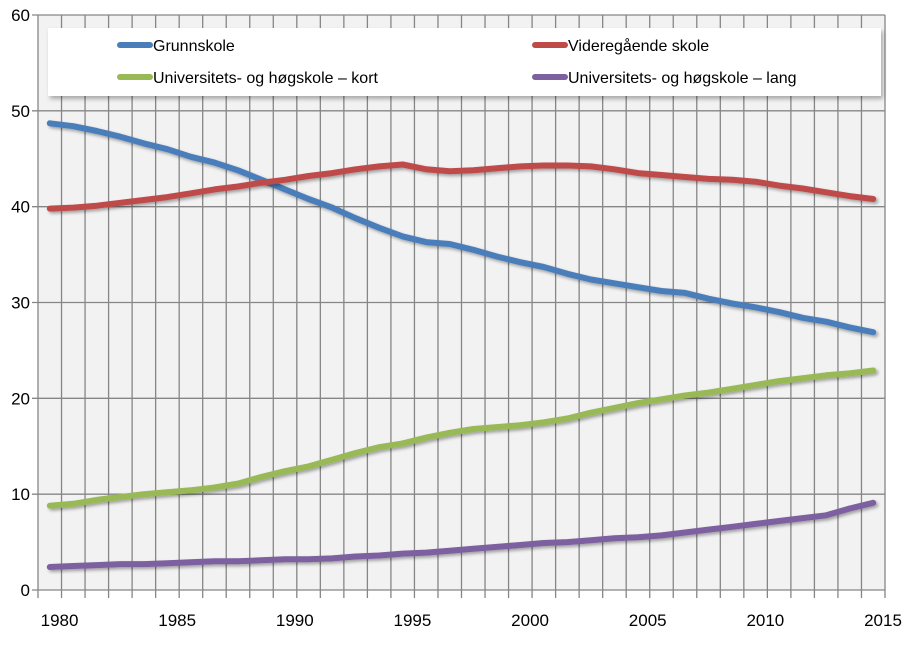 The image size is (910, 660). What do you see at coordinates (471, 620) in the screenshot?
I see `x-axis: 1980 1985 1990 1995 2000 2005 2010 2015` at bounding box center [471, 620].